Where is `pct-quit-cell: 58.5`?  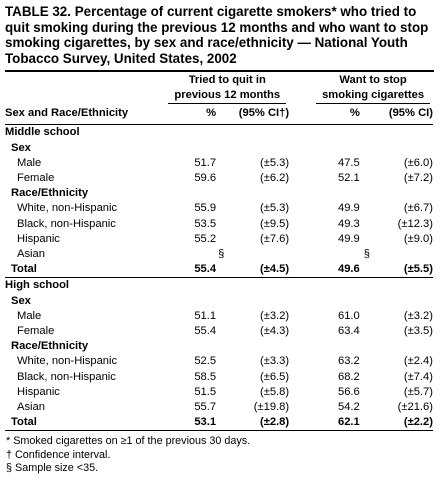 pct-quit-cell: 58.5 is located at coordinates (205, 376).